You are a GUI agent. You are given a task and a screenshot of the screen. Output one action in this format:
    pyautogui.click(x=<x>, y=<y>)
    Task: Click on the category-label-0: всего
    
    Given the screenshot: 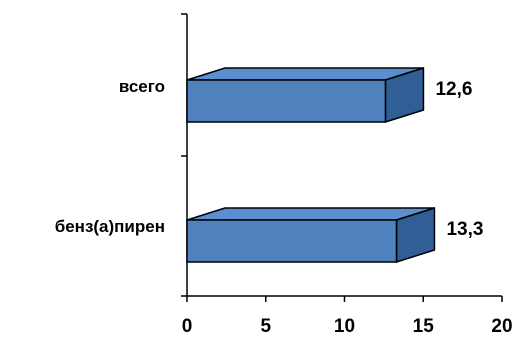 What is the action you would take?
    pyautogui.click(x=142, y=86)
    